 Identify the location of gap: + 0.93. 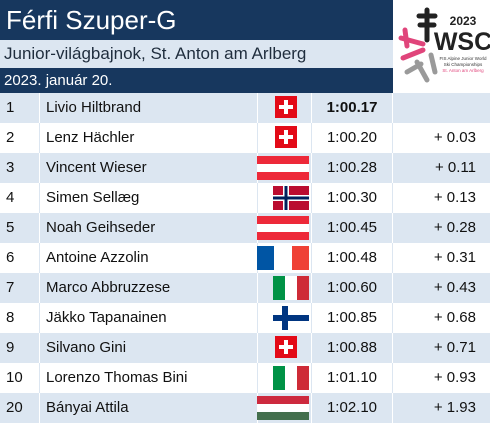
(454, 377).